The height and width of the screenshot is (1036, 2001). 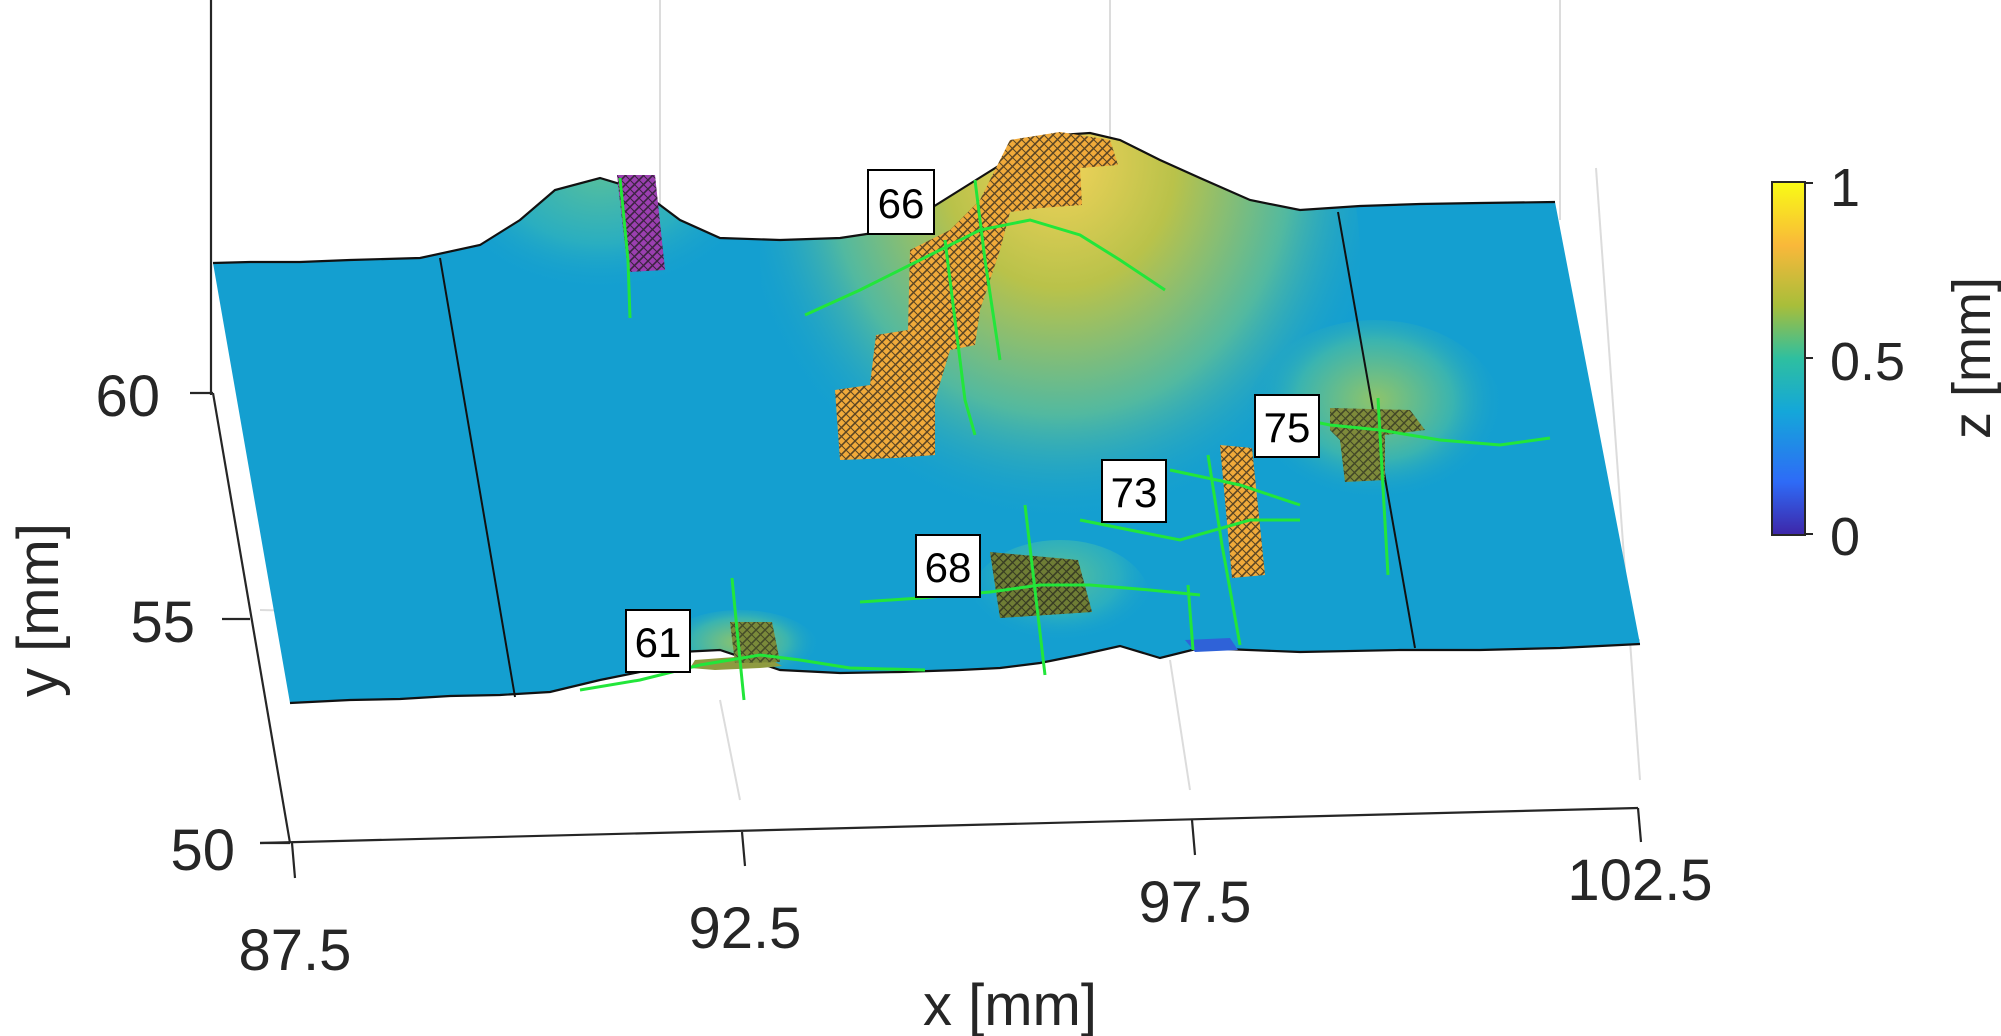 What do you see at coordinates (745, 928) in the screenshot?
I see `x-tick-label: 92.5` at bounding box center [745, 928].